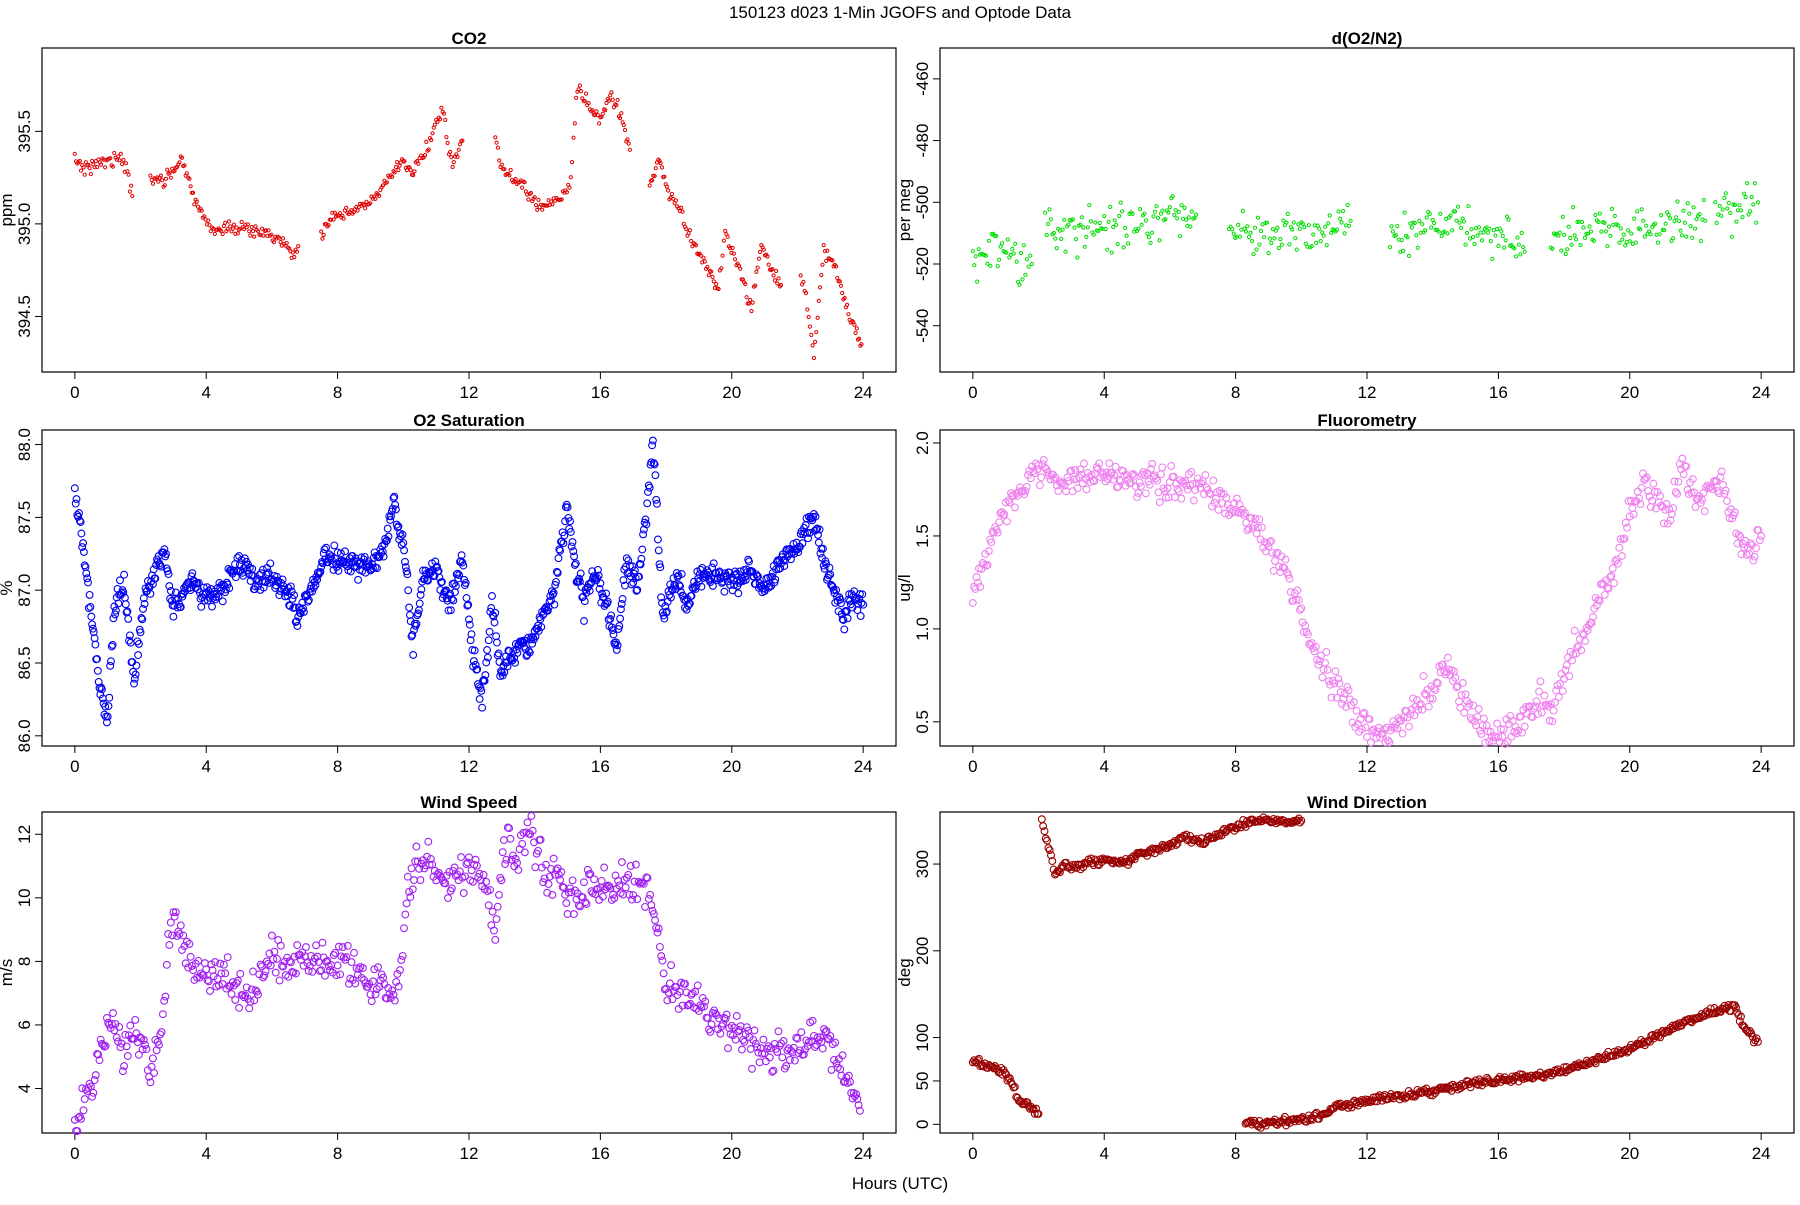 Image resolution: width=1800 pixels, height=1205 pixels. Describe the element at coordinates (972, 766) in the screenshot. I see `x-tick-label-fluor-0: 0` at that location.